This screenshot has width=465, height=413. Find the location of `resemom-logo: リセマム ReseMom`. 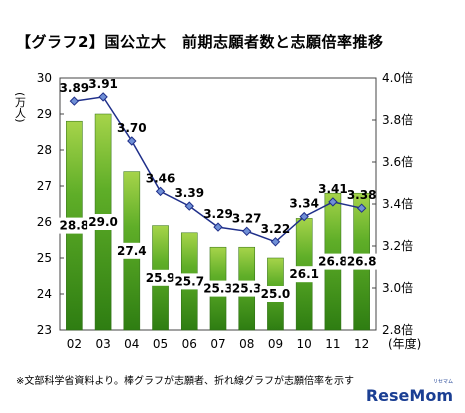

resemom-logo: リセマム ReseMom is located at coordinates (409, 392).